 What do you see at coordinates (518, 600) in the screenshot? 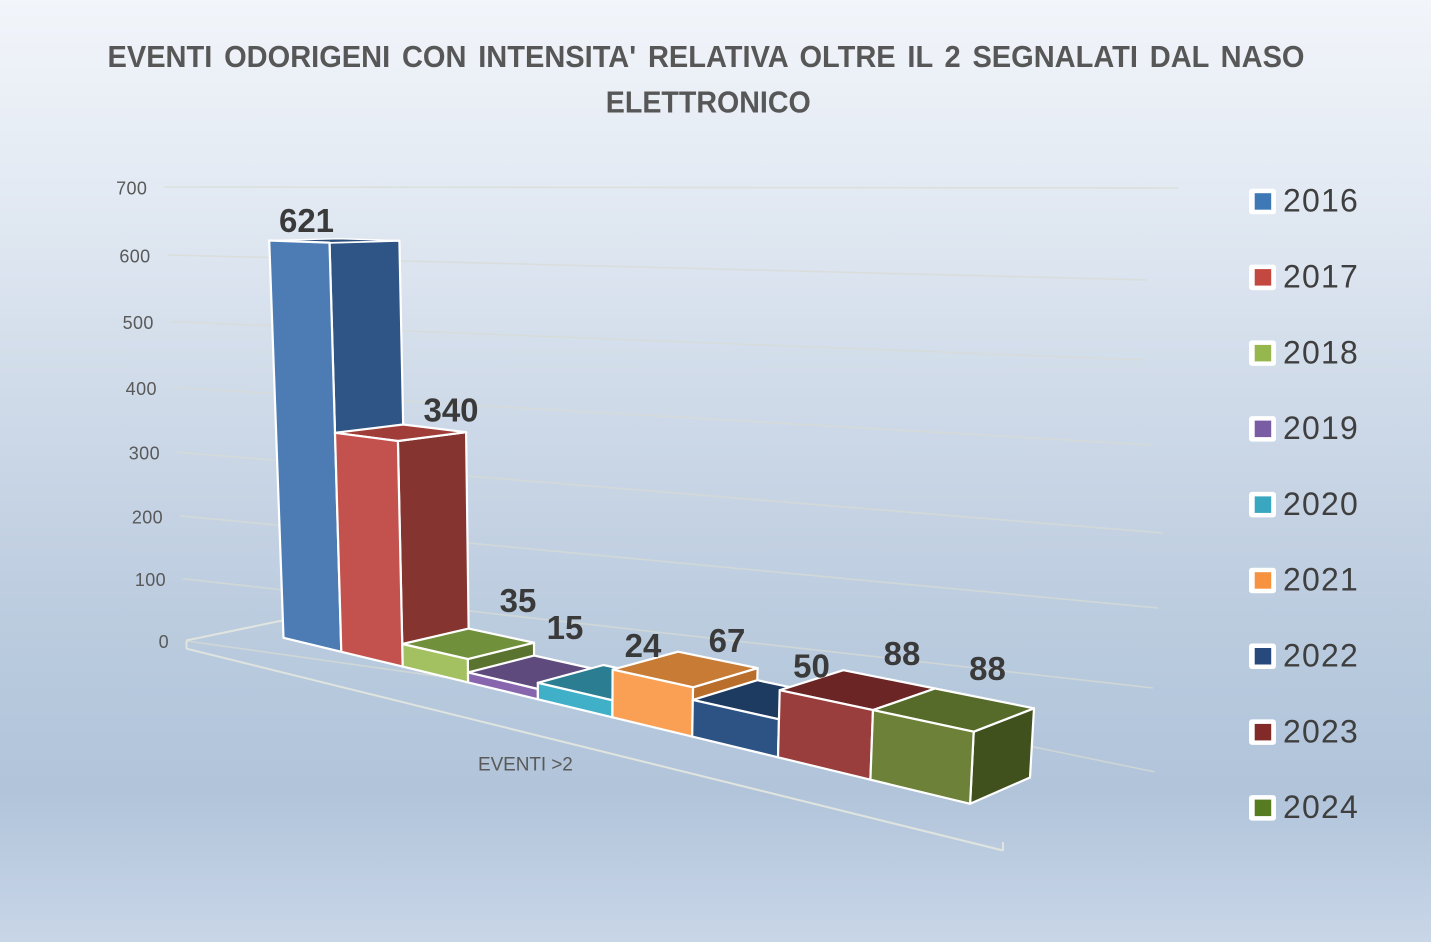
I see `svg-text: 35` at bounding box center [518, 600].